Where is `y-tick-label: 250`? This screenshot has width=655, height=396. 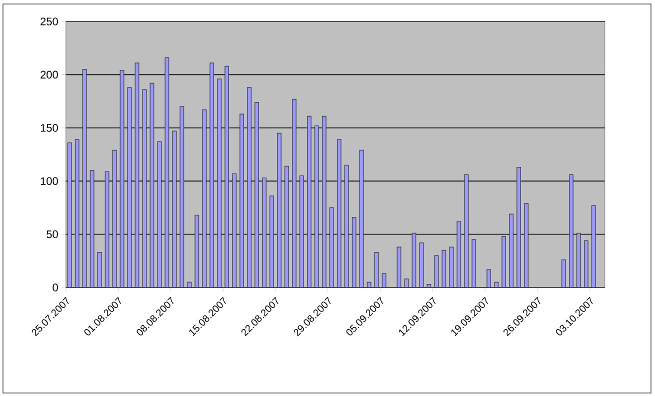
y-tick-label: 250 is located at coordinates (49, 22).